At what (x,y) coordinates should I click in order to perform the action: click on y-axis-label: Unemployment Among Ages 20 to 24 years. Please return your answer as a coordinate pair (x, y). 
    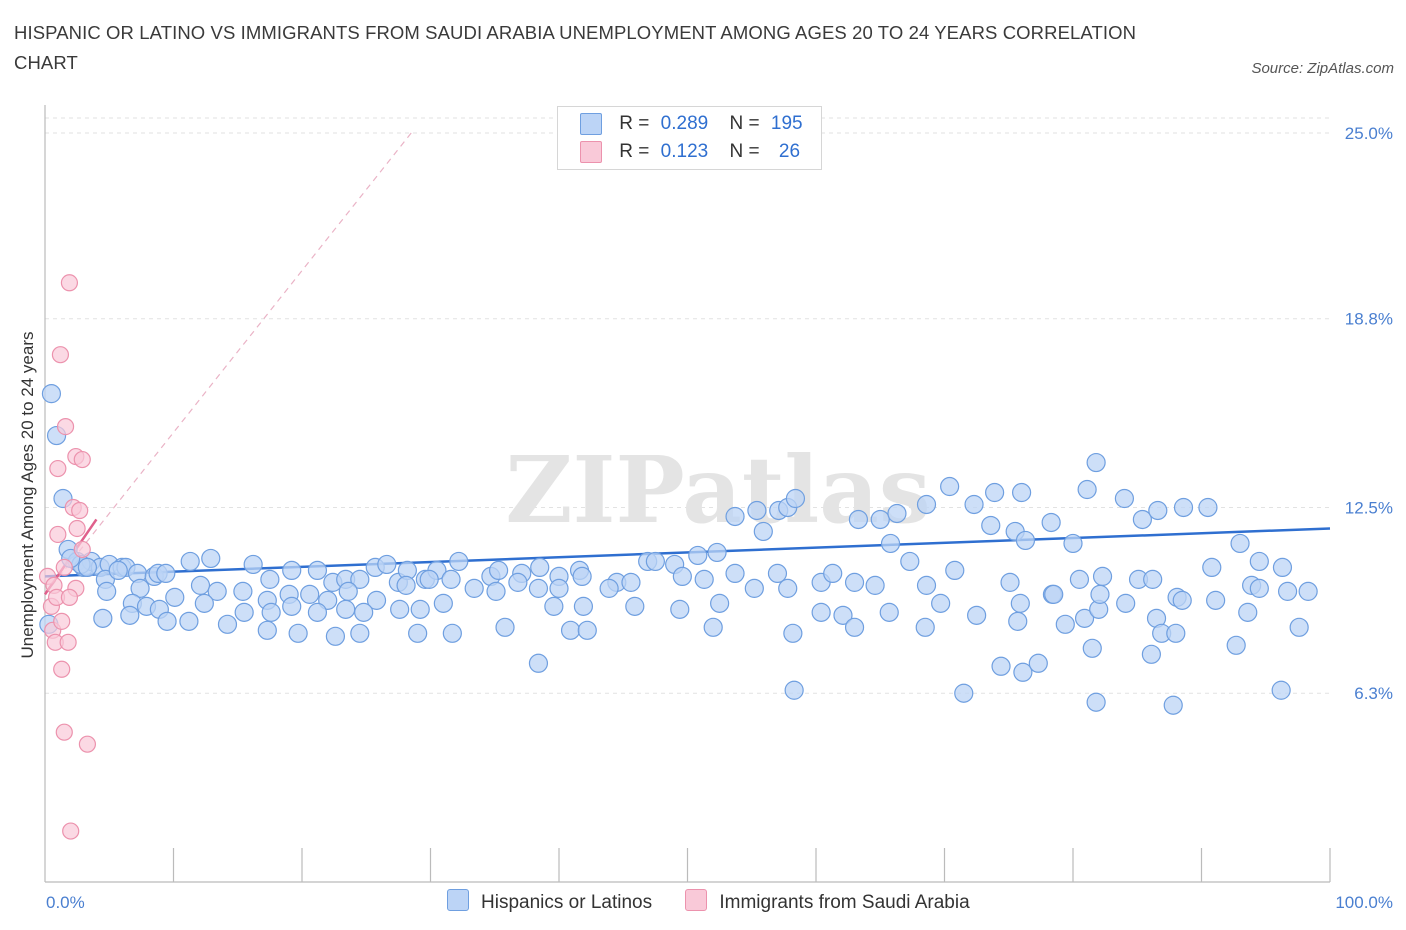
    Looking at the image, I should click on (27, 495).